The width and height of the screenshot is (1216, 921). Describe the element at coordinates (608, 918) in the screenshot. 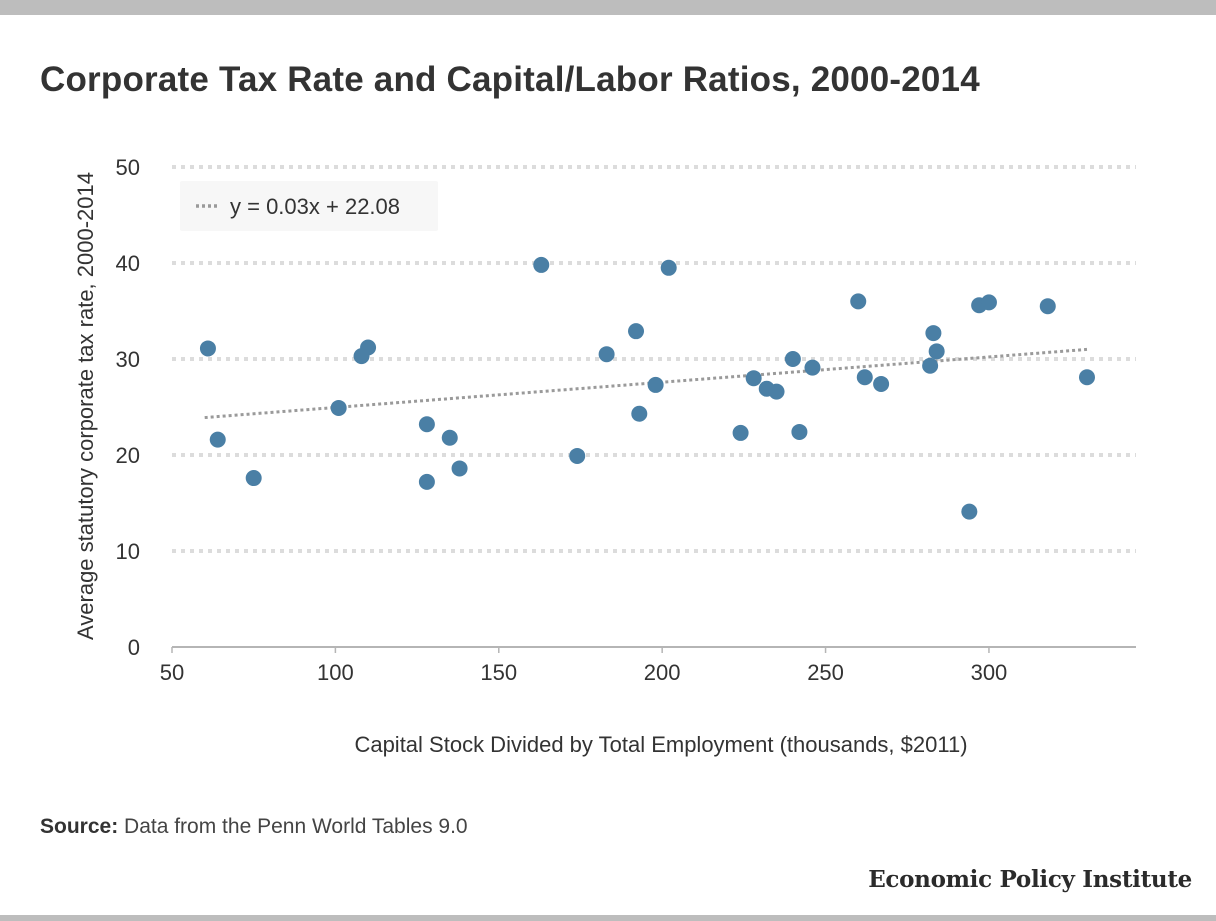

I see `bottom-border-bar` at that location.